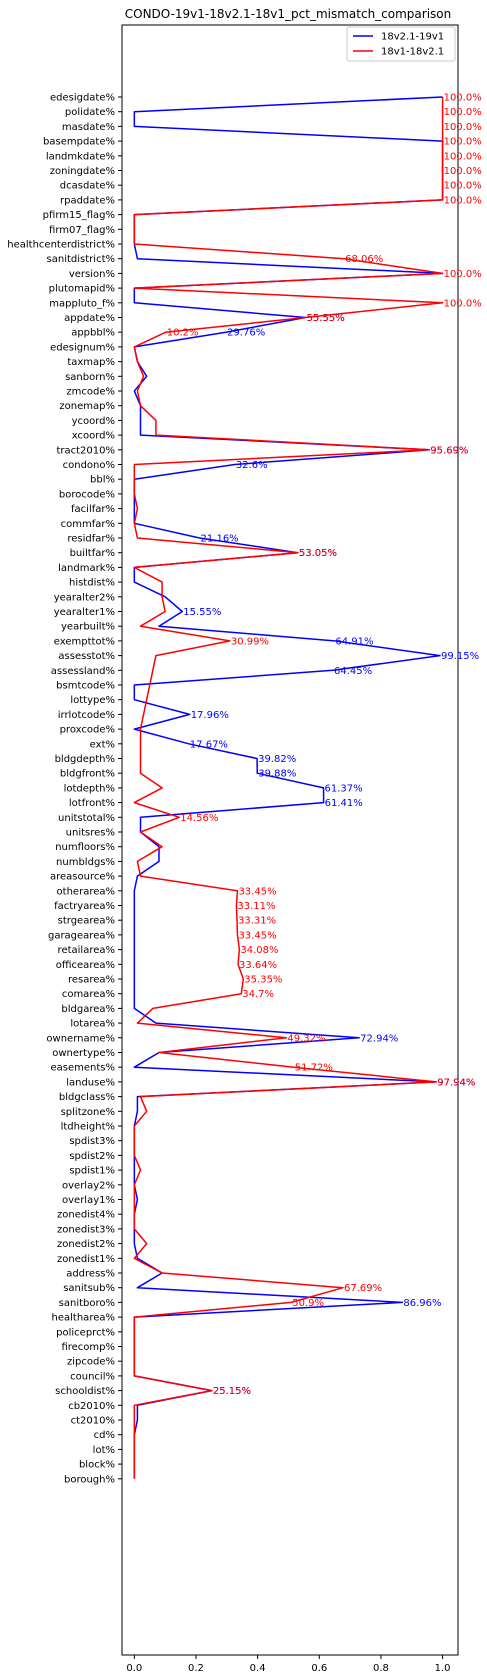 The width and height of the screenshot is (487, 1678). What do you see at coordinates (277, 774) in the screenshot?
I see `data-label: 39.88%` at bounding box center [277, 774].